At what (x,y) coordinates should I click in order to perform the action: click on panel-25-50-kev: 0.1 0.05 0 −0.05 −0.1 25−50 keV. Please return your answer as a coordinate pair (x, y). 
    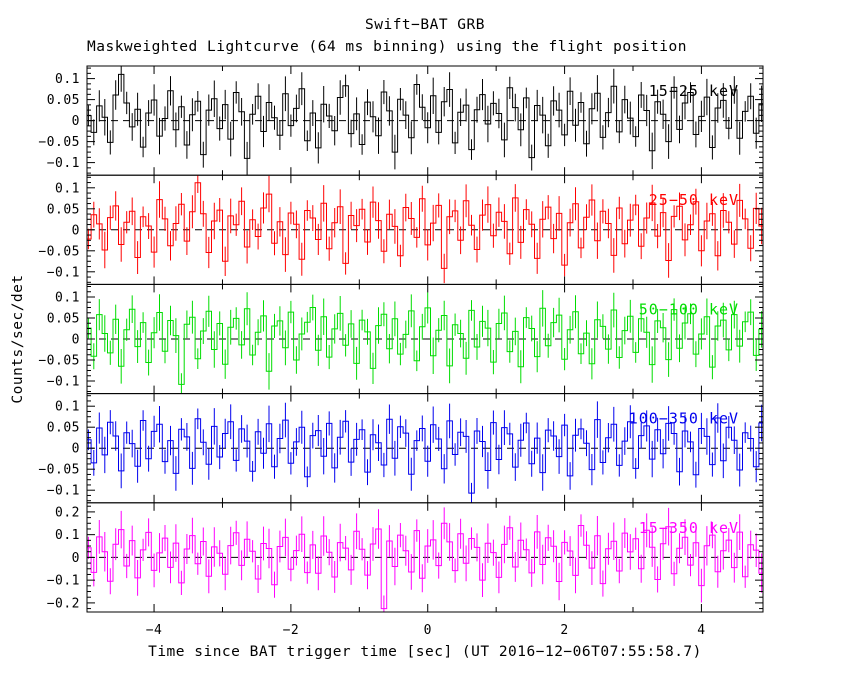
    Looking at the image, I should click on (401, 229).